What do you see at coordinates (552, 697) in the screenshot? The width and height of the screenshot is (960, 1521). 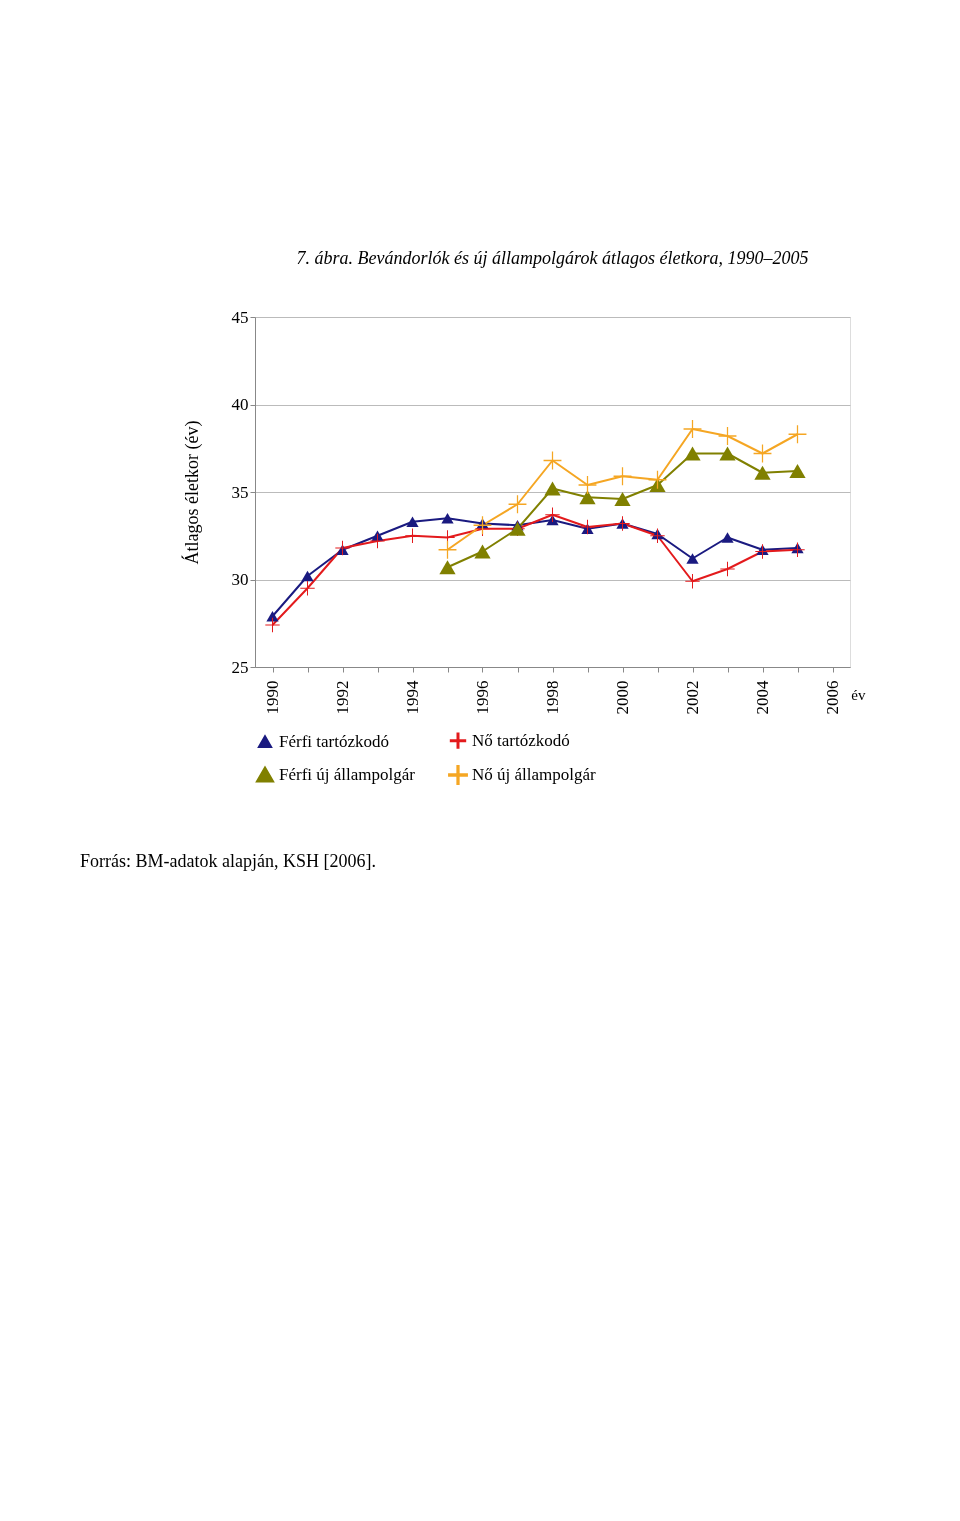 I see `x-tick-label: 1998` at bounding box center [552, 697].